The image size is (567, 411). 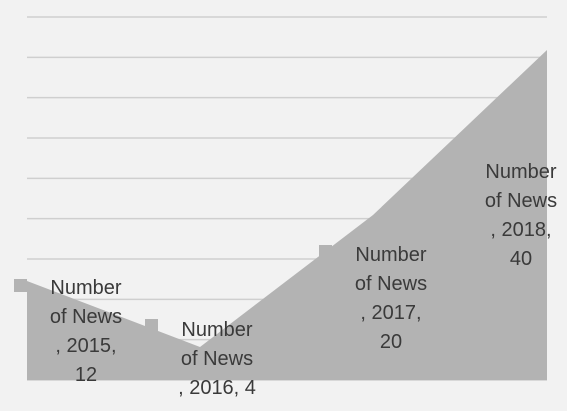 I want to click on data-label: Number of News , 2016, 4, so click(x=200, y=359).